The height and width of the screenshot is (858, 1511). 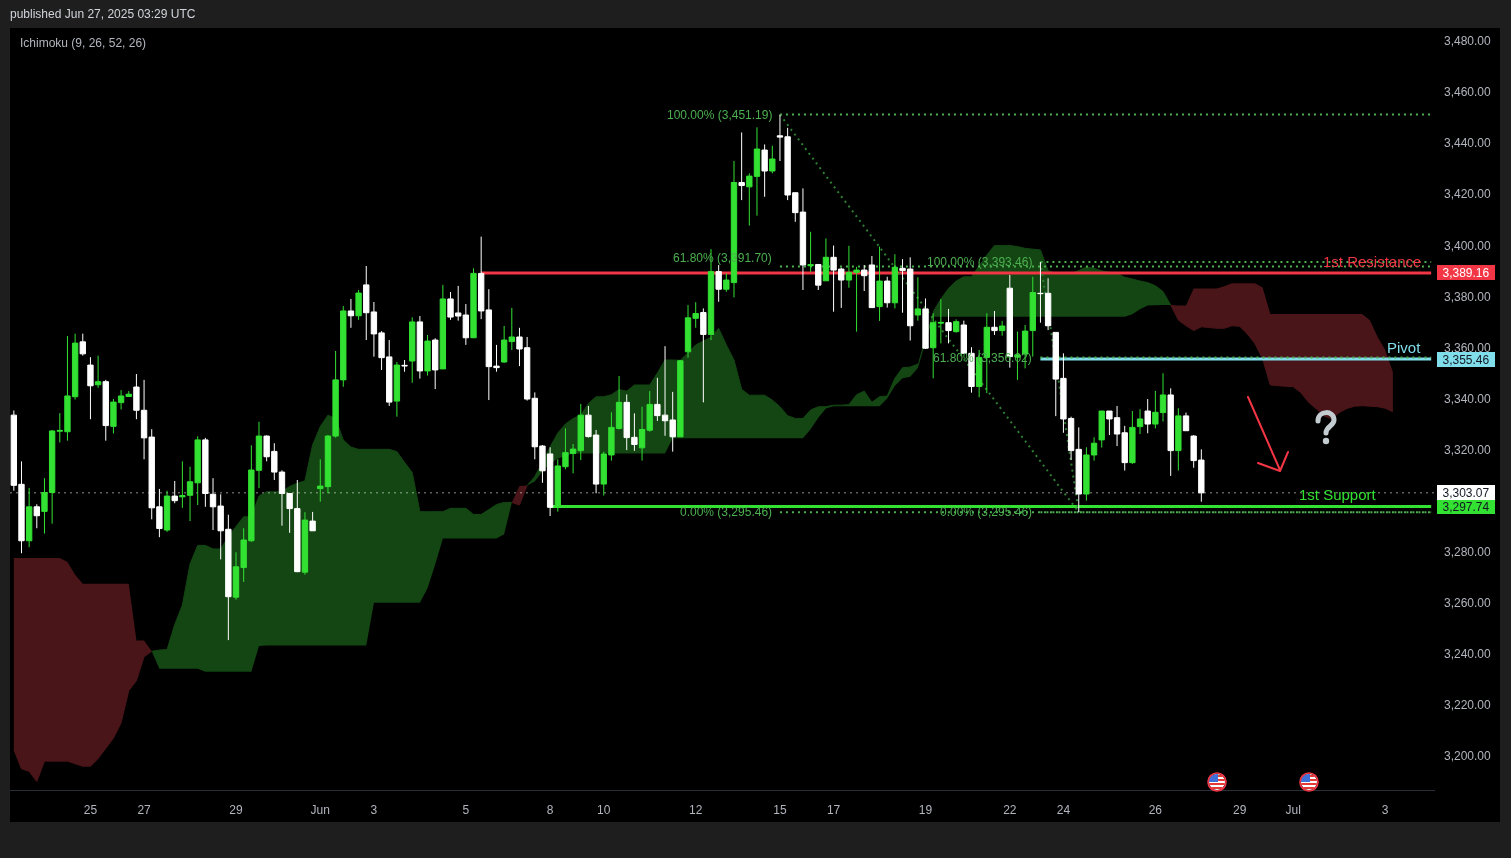 I want to click on x-tick-label: Jul, so click(x=1293, y=810).